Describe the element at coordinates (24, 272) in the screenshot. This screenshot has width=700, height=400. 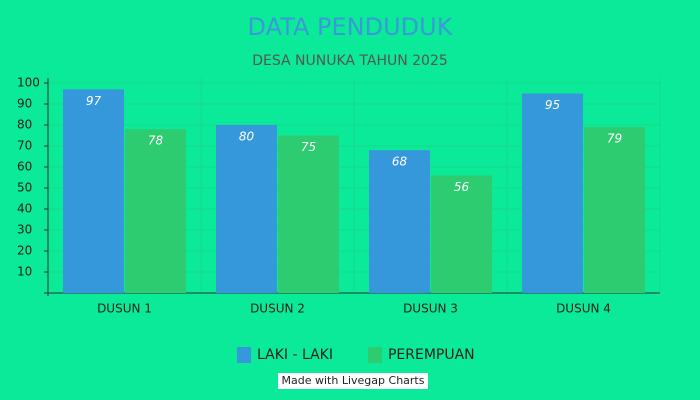
I see `y-tick-label: 10` at that location.